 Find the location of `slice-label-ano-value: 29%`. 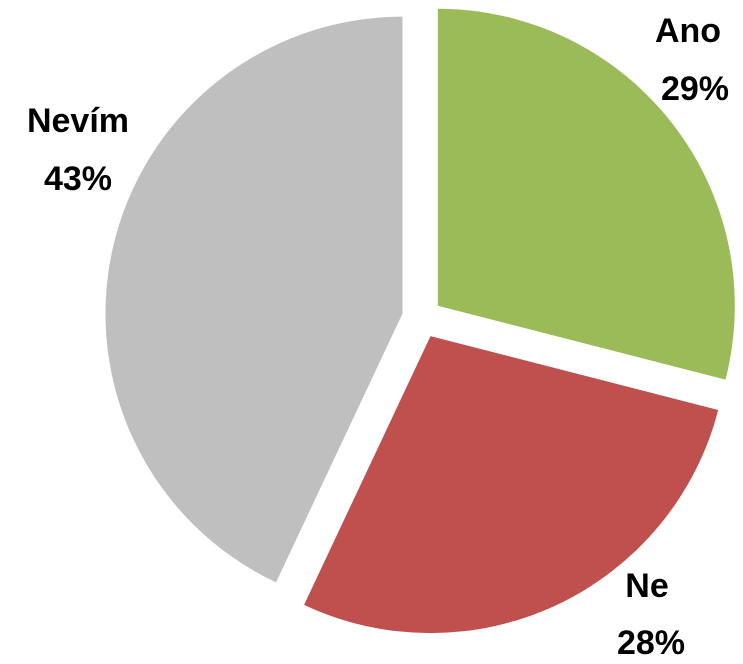

slice-label-ano-value: 29% is located at coordinates (695, 89).